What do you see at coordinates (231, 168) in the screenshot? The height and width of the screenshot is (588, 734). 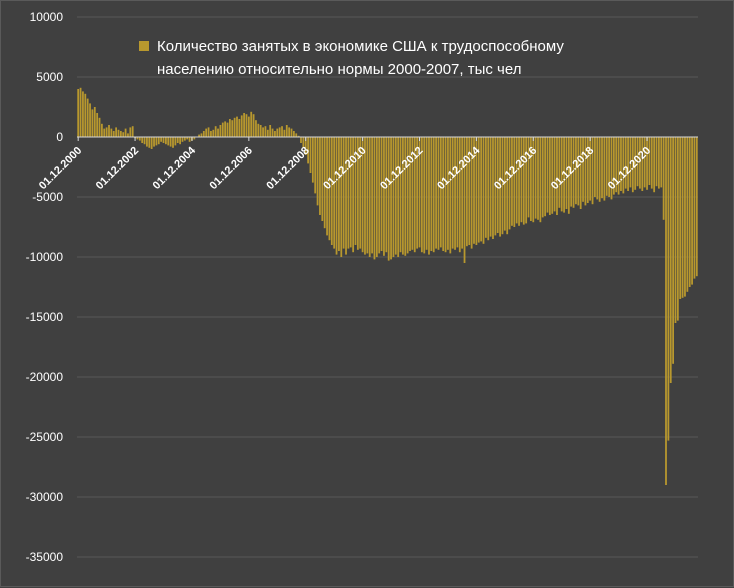 I see `x-tick-label: 01.12.2006` at bounding box center [231, 168].